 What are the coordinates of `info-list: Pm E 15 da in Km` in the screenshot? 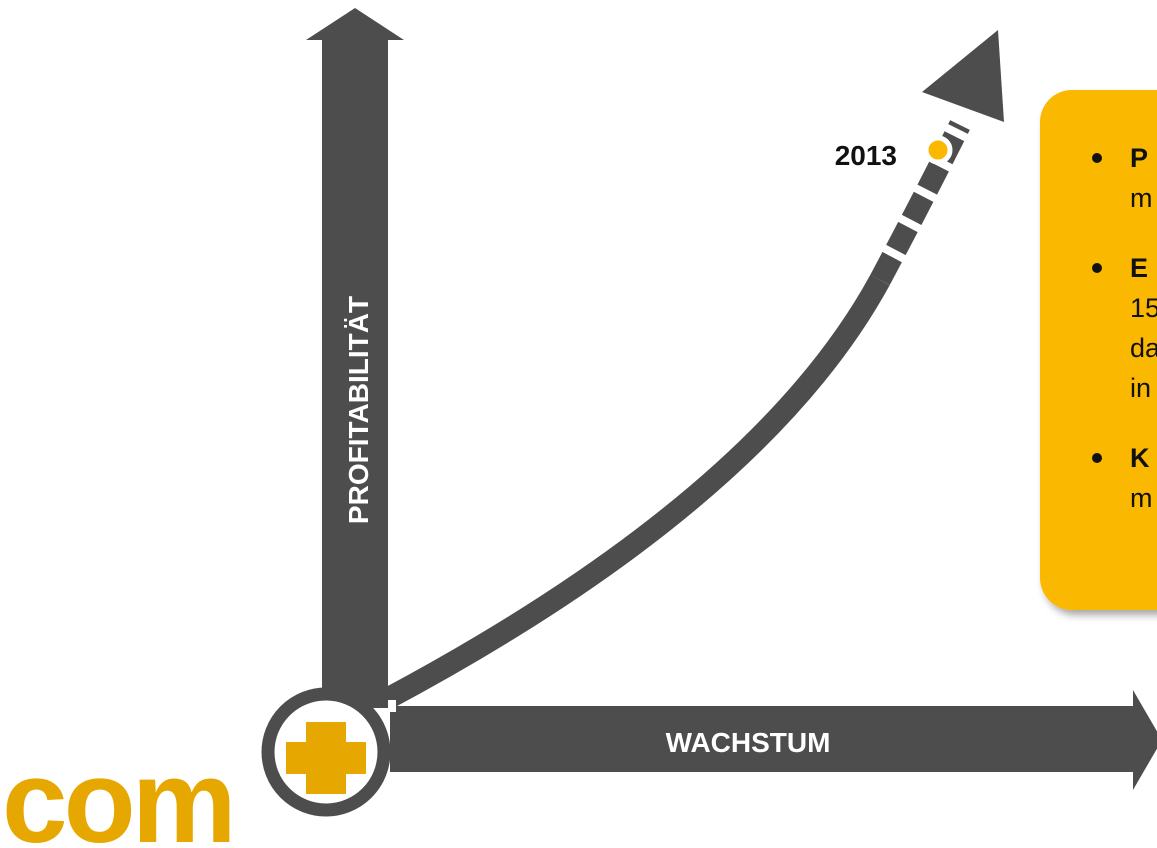 It's located at (1124, 328).